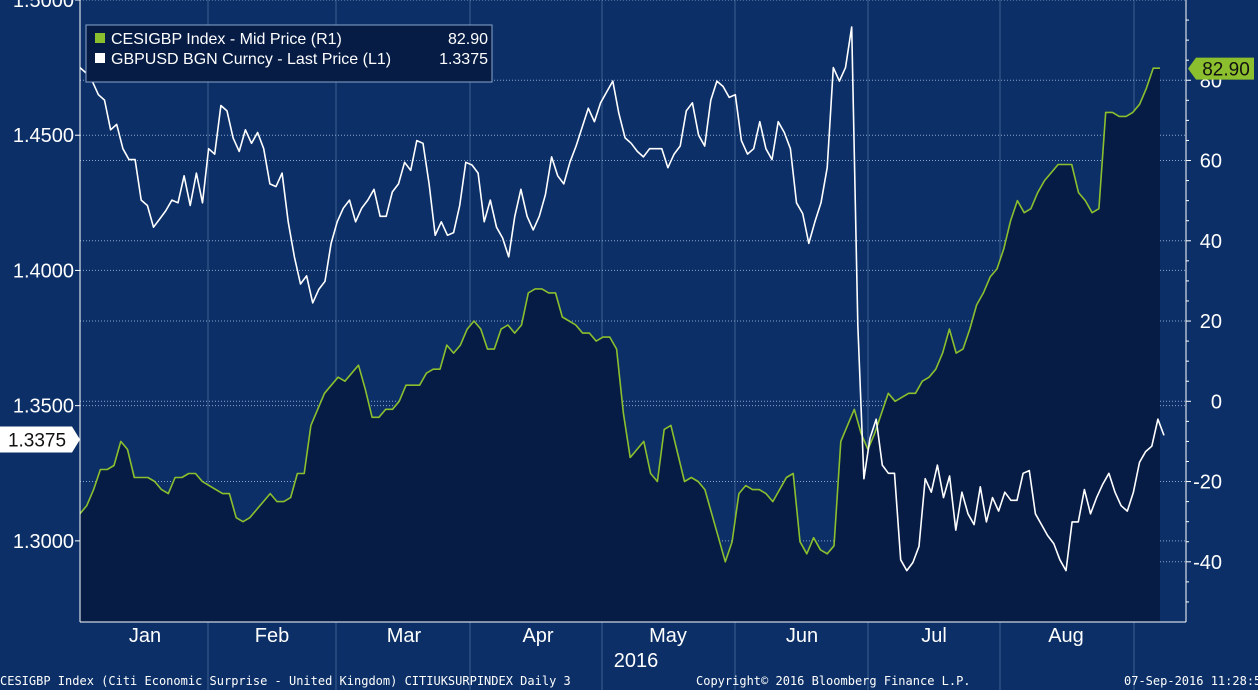 This screenshot has height=690, width=1258. What do you see at coordinates (1226, 70) in the screenshot?
I see `right-last-value-text: 82.90` at bounding box center [1226, 70].